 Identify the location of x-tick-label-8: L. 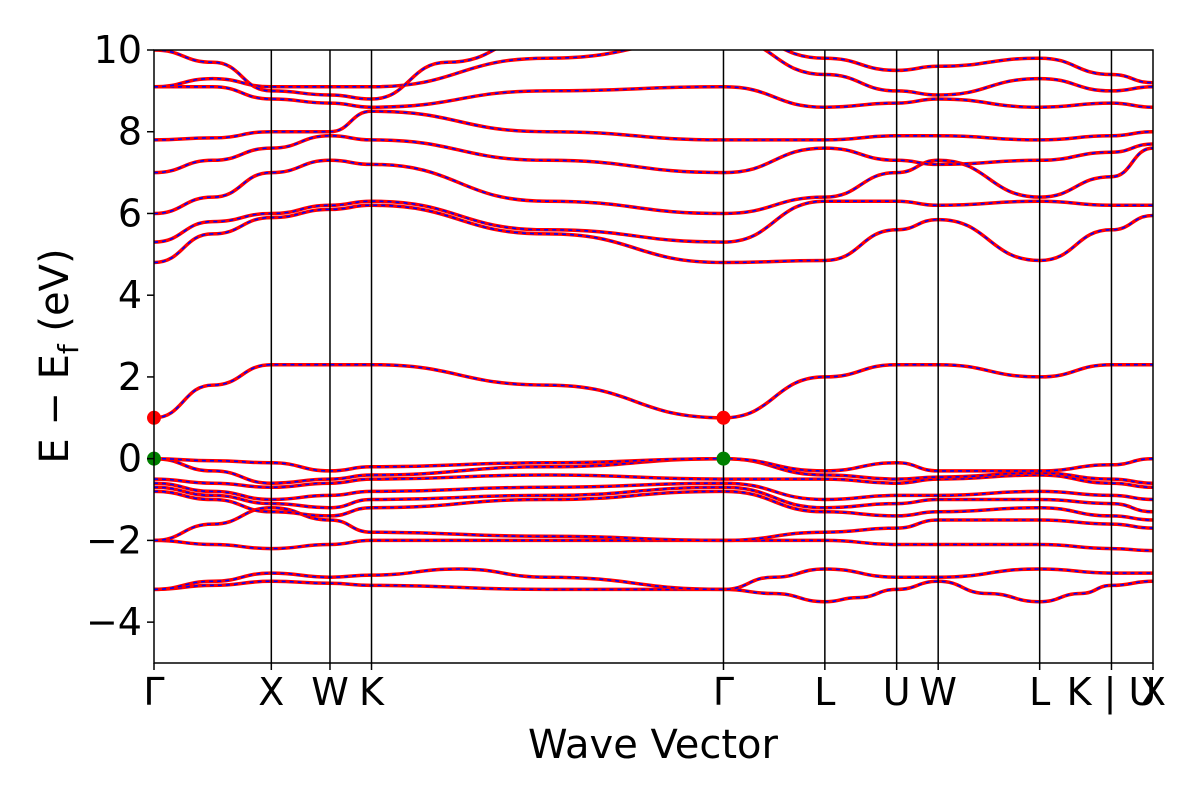
(1039, 692).